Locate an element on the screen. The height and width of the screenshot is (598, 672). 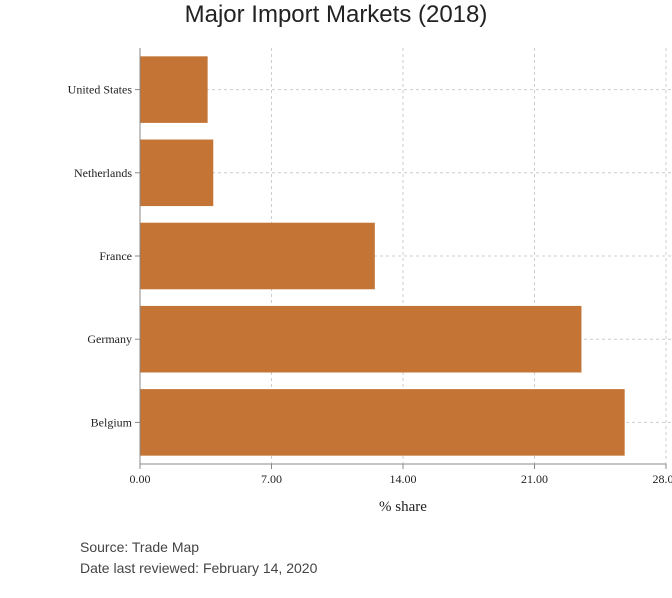
x-tick-label: 7.00 is located at coordinates (271, 479).